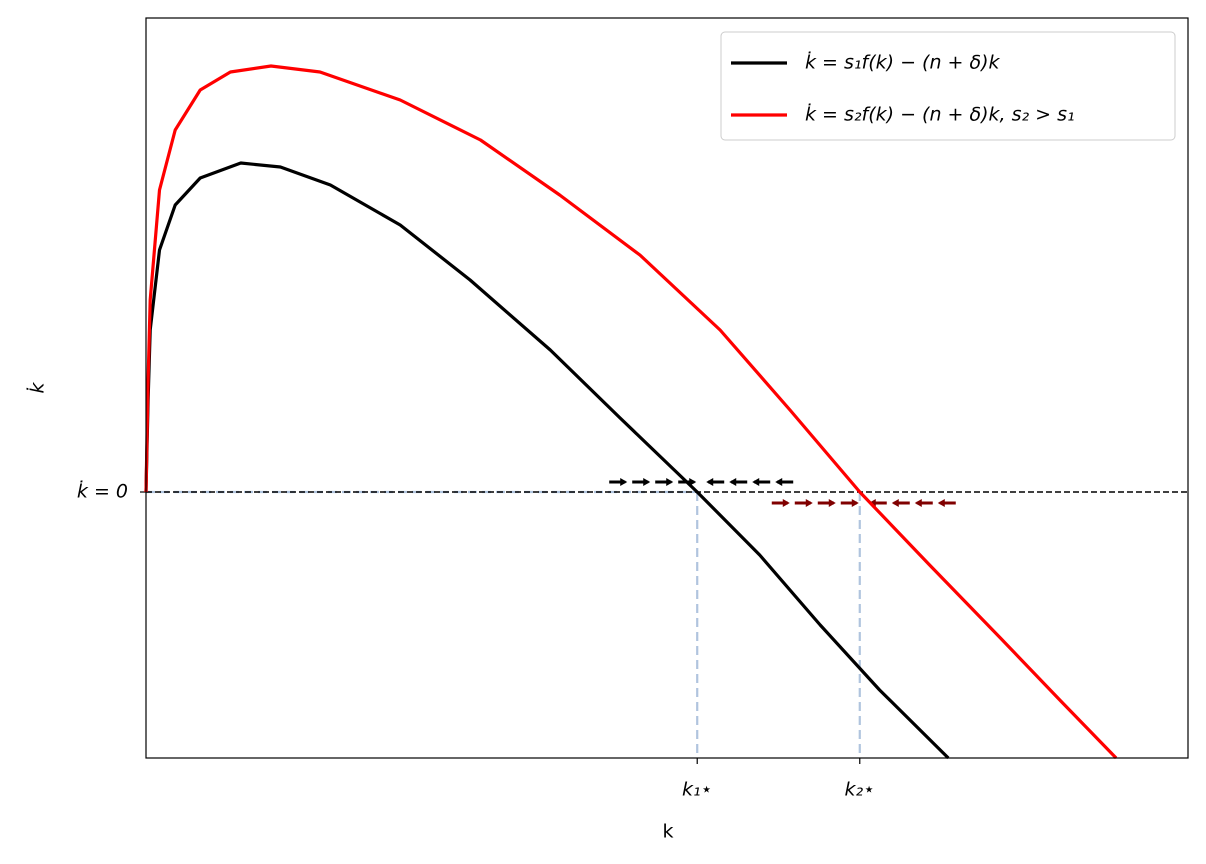  What do you see at coordinates (860, 790) in the screenshot?
I see `x-tick-label: k₂⋆` at bounding box center [860, 790].